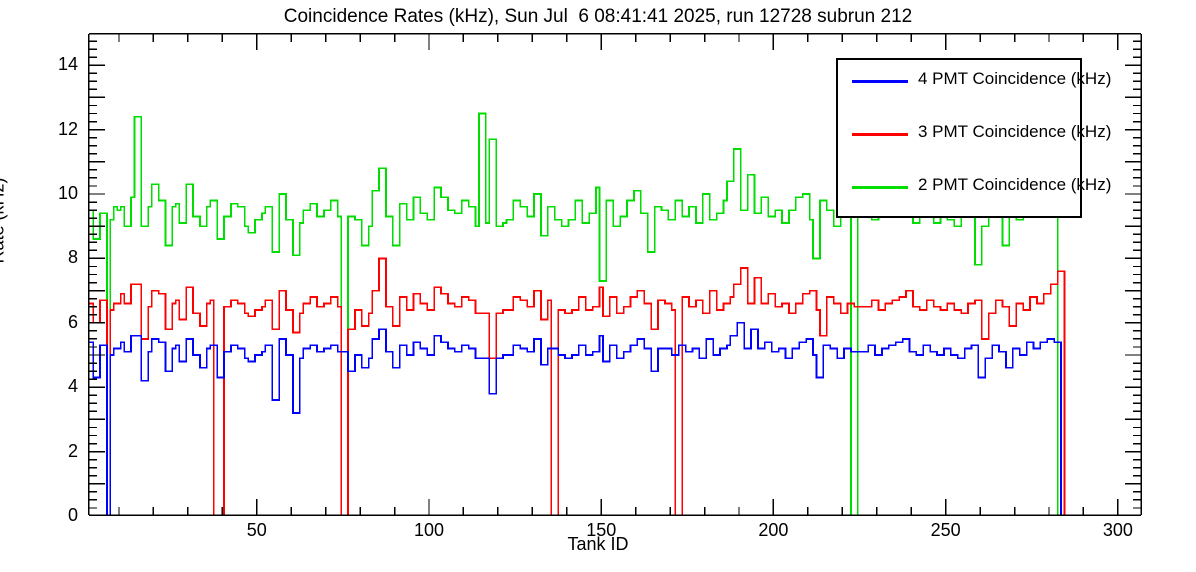 The image size is (1196, 572). Describe the element at coordinates (67, 64) in the screenshot. I see `y-tick-label: 14` at that location.